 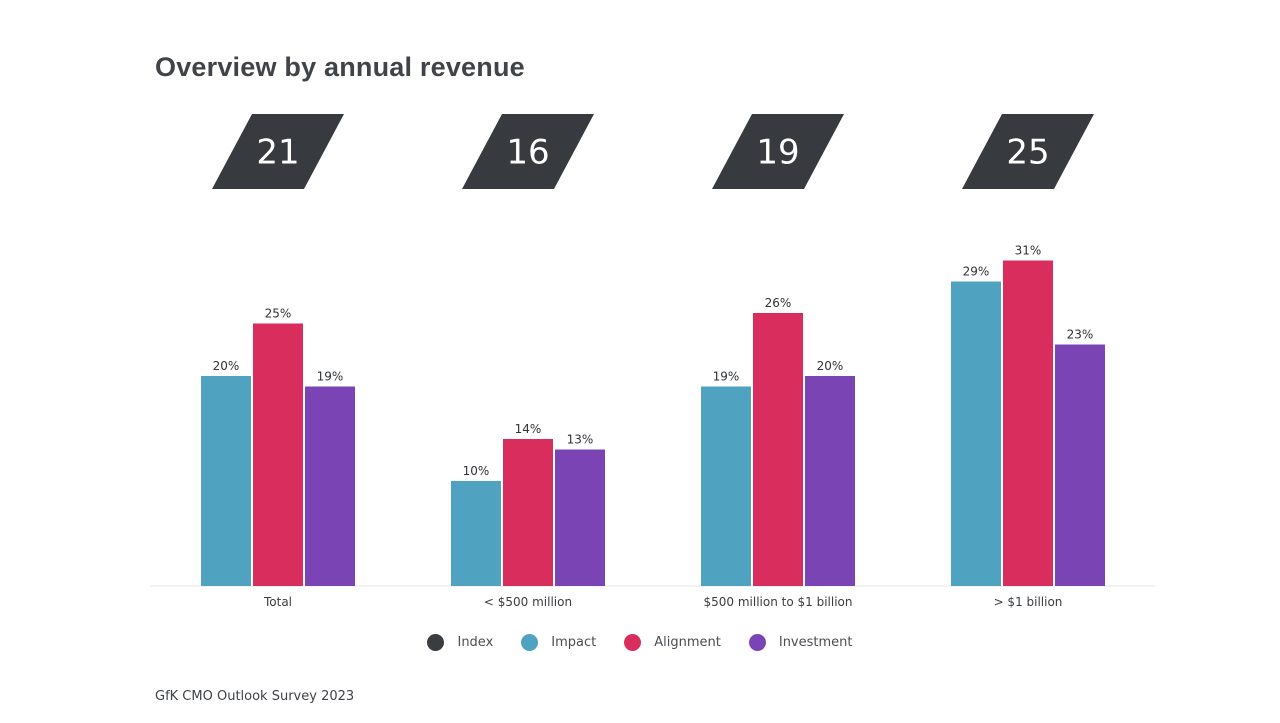 I want to click on value-label-alignment-500-million-to-1-billion: 26%, so click(x=778, y=303).